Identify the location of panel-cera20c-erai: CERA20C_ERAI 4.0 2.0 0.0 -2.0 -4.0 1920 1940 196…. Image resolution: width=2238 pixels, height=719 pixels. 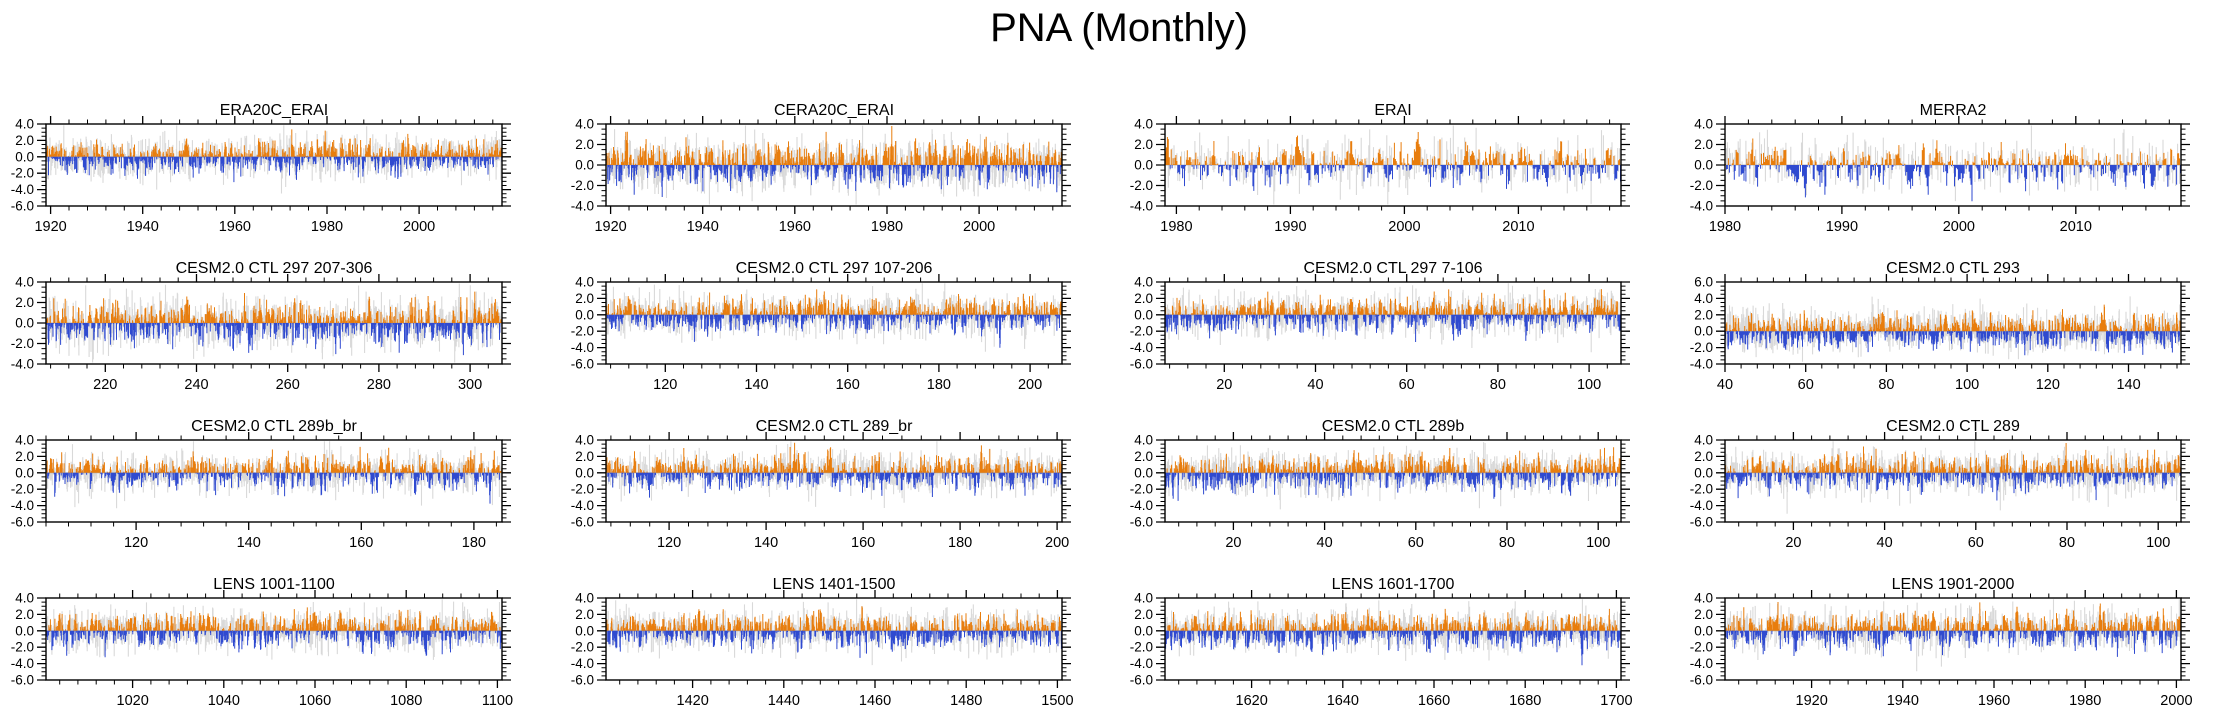
(840, 163).